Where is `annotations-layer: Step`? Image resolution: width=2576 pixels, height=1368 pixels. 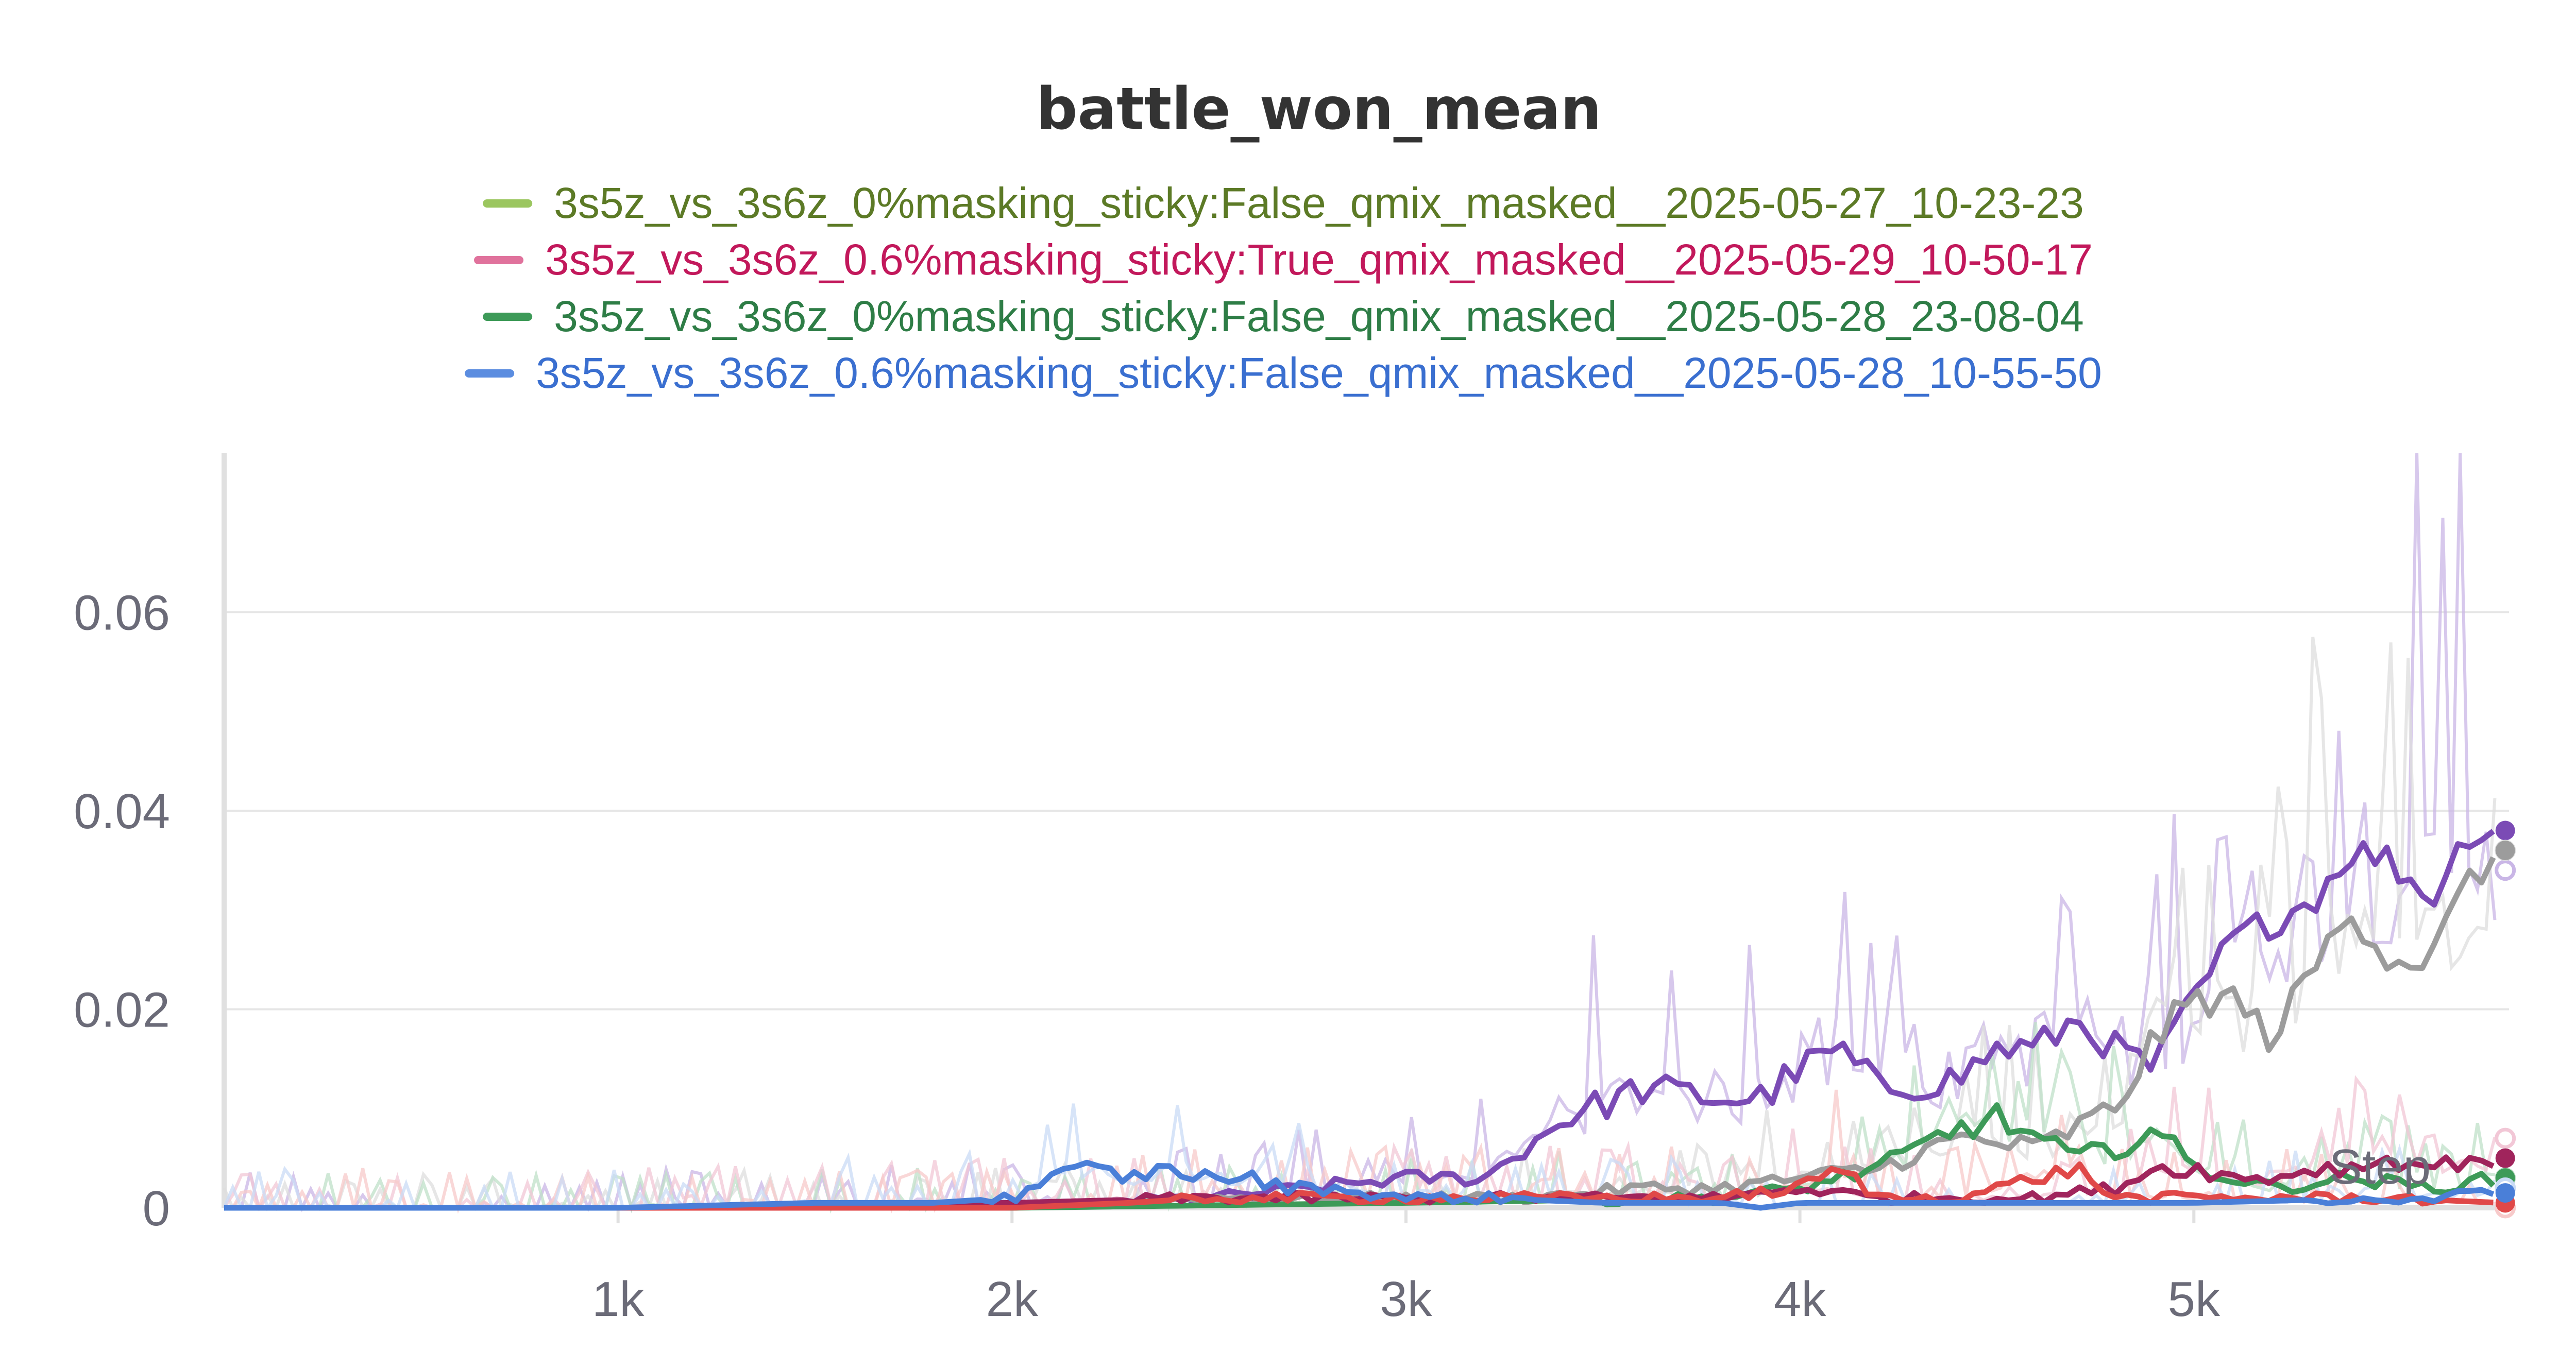
annotations-layer: Step is located at coordinates (2380, 1166).